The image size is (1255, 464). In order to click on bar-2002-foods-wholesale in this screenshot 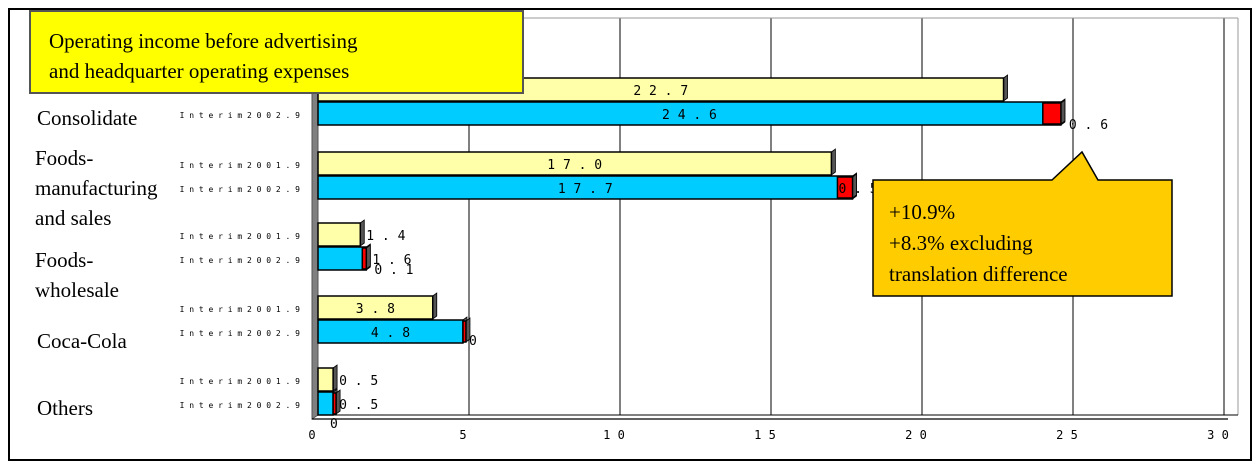, I will do `click(342, 258)`.